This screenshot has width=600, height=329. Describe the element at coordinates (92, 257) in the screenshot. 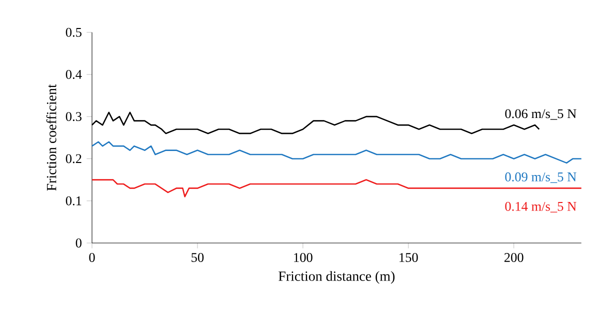

I see `x-tick-label: 0` at that location.